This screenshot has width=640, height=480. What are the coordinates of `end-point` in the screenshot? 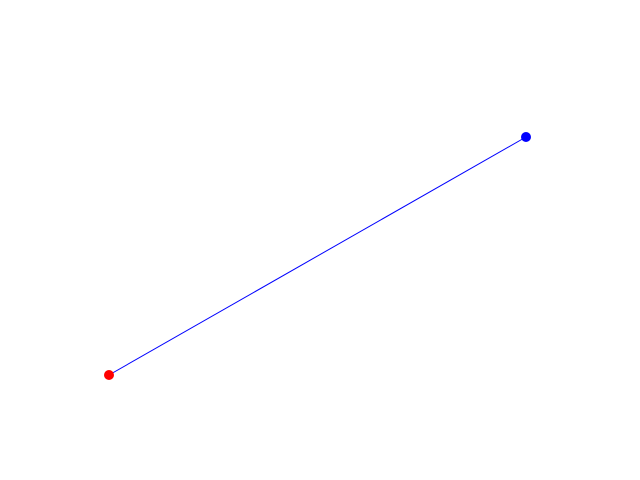 It's located at (526, 137).